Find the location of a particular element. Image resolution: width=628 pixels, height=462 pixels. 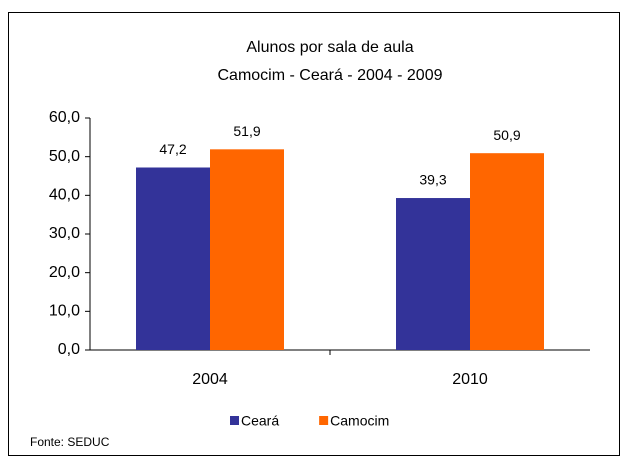

source-note: Fonte: SEDUC is located at coordinates (70, 442).